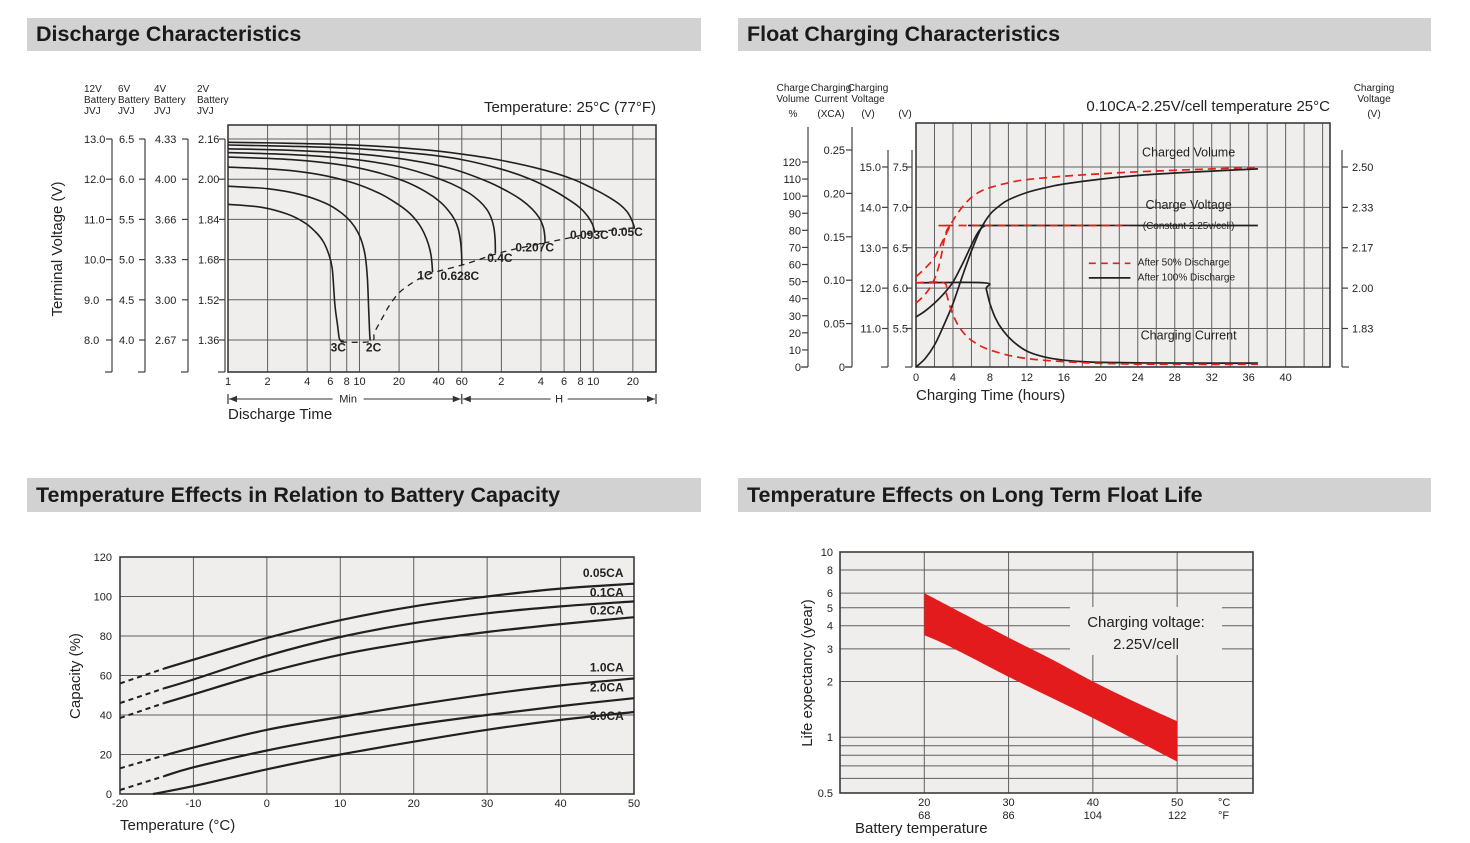  I want to click on svg-text: 30, so click(795, 317).